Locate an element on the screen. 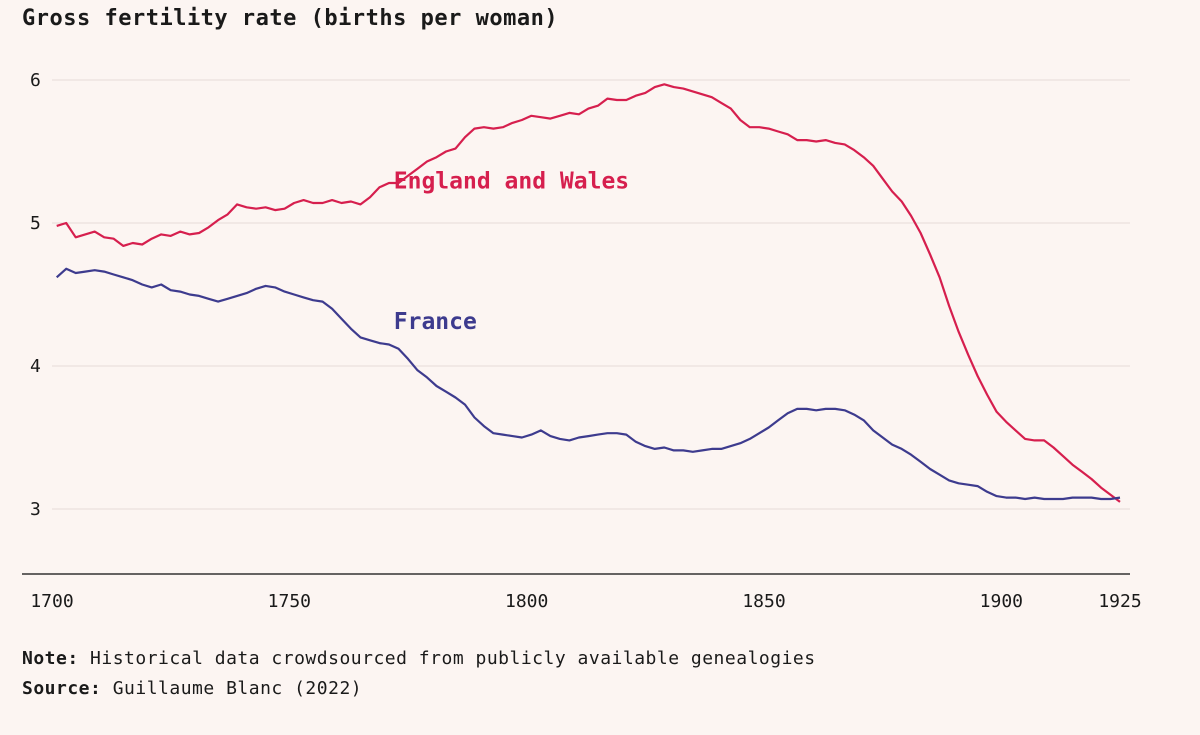 This screenshot has width=1200, height=735. x-tick-label-1900: 1900 is located at coordinates (1001, 601).